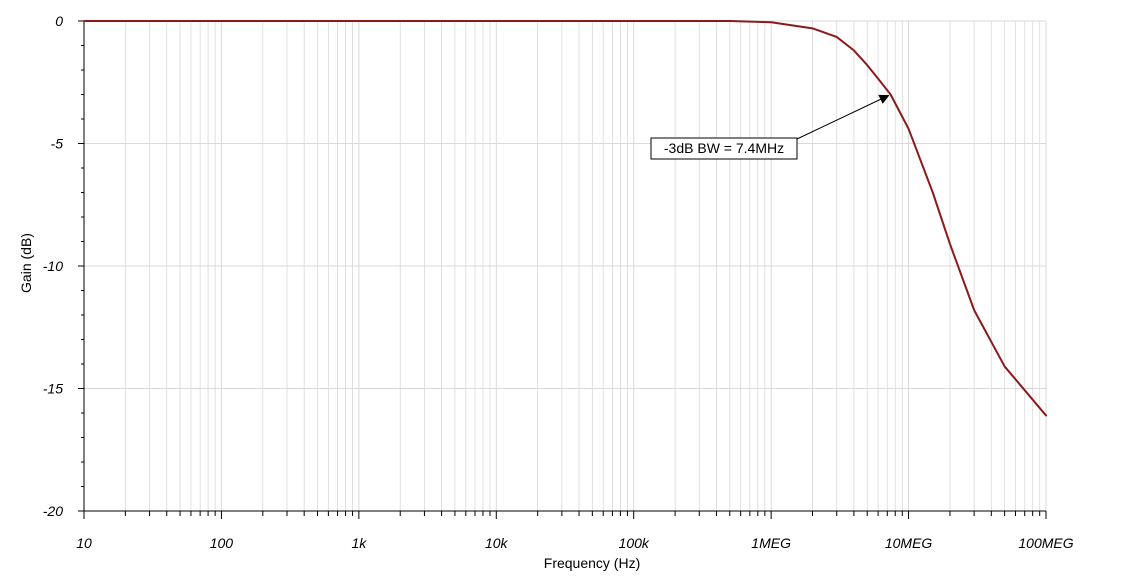 The height and width of the screenshot is (582, 1132). I want to click on y-tick-label: -10, so click(53, 266).